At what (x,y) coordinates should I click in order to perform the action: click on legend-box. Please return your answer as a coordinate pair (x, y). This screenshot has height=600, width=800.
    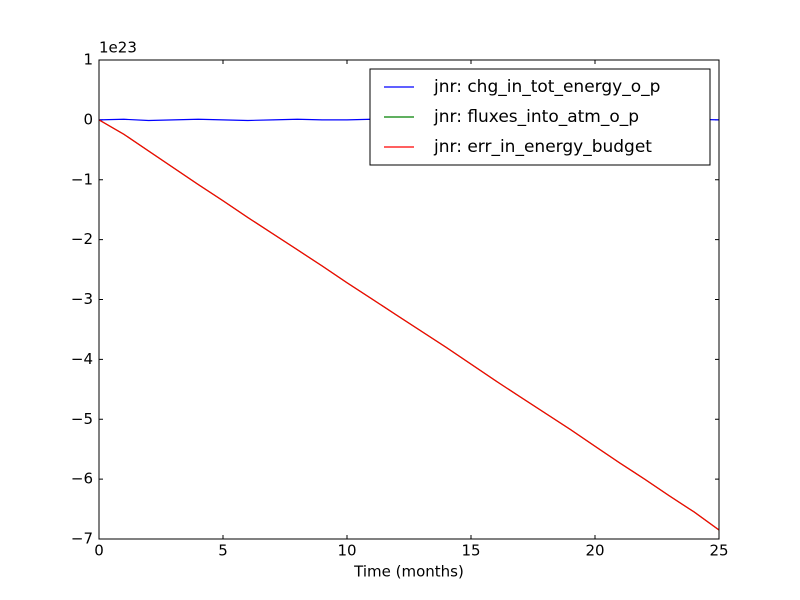
    Looking at the image, I should click on (540, 117).